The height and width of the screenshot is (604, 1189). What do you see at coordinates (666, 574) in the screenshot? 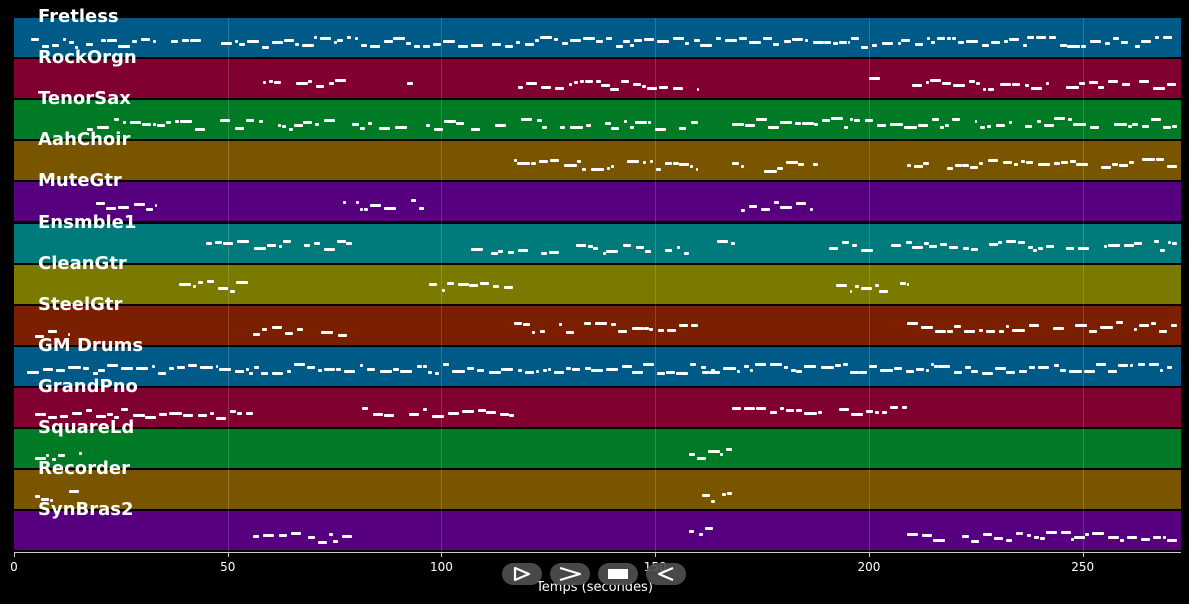
I see `rewind-button` at bounding box center [666, 574].